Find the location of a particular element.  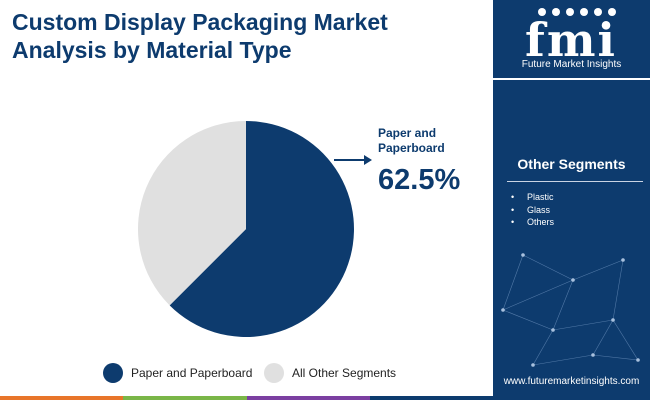

svg-text: fmi is located at coordinates (571, 40).